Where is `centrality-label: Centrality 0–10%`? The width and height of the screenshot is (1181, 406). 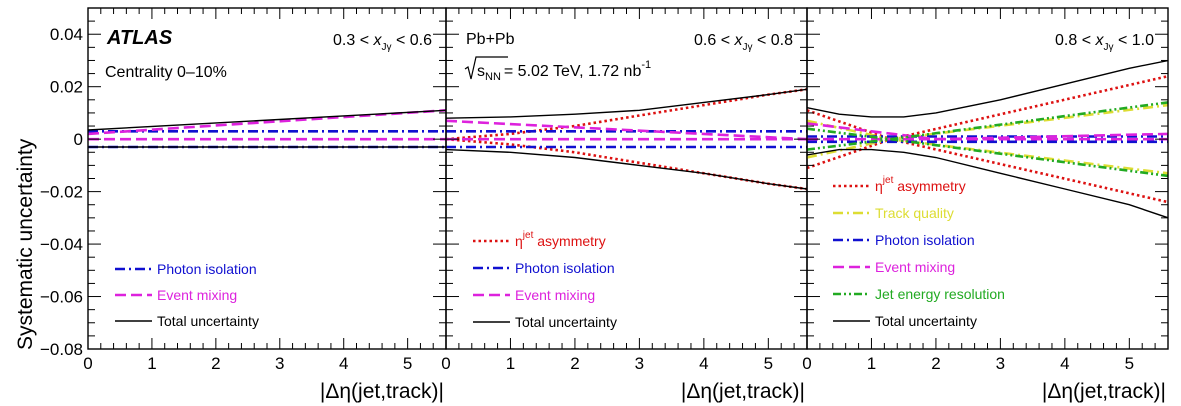 centrality-label: Centrality 0–10% is located at coordinates (166, 72).